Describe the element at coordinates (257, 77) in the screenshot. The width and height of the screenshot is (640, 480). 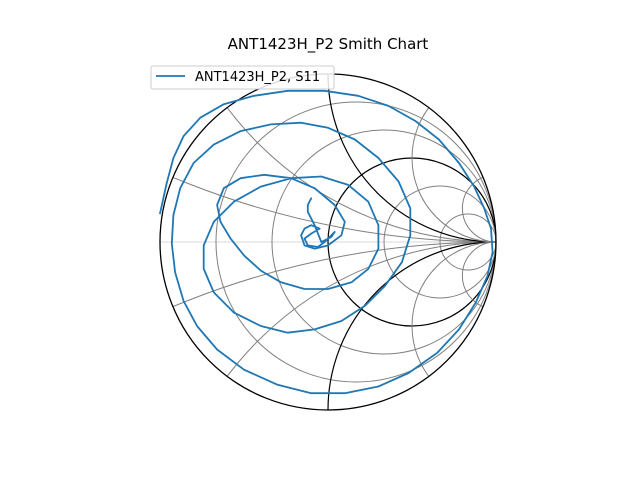
I see `legend-label: ANT1423H_P2, S11` at that location.